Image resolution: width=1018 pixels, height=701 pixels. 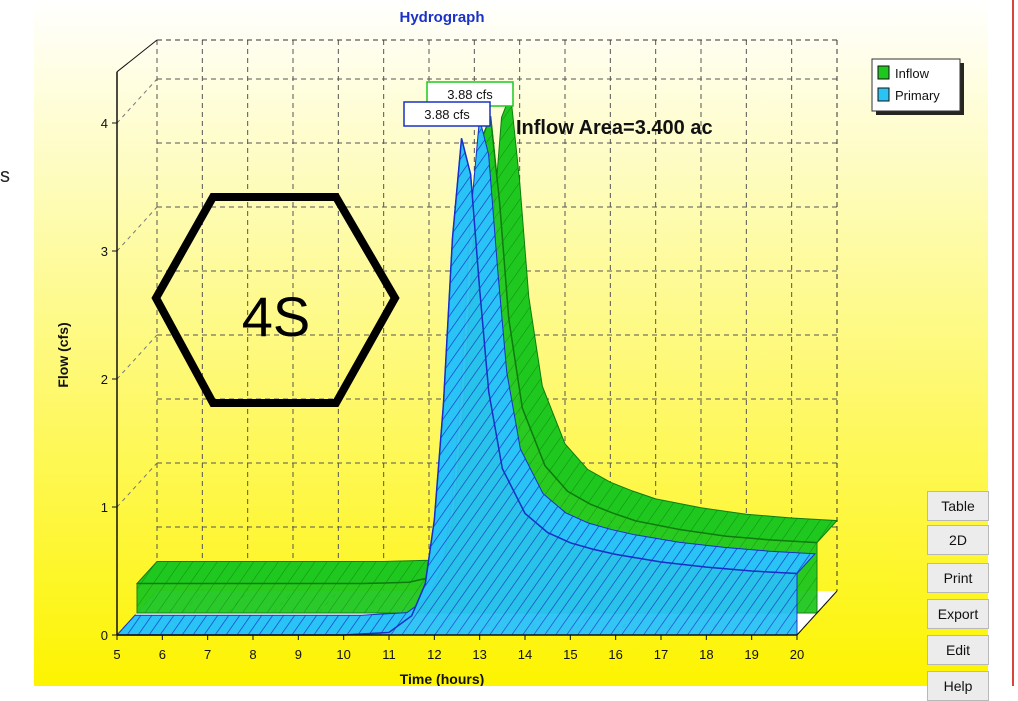 I want to click on y-tick-label: 2, so click(x=104, y=379).